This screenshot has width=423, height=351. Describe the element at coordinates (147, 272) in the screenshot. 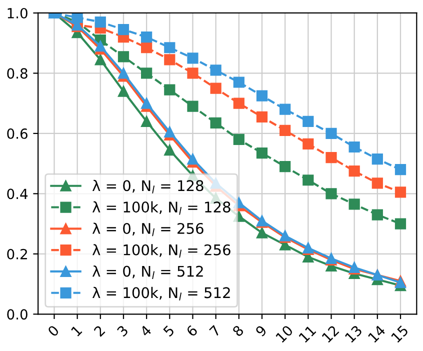

I see `legend-label: λ = 0, N$_{l}$ = 512` at that location.